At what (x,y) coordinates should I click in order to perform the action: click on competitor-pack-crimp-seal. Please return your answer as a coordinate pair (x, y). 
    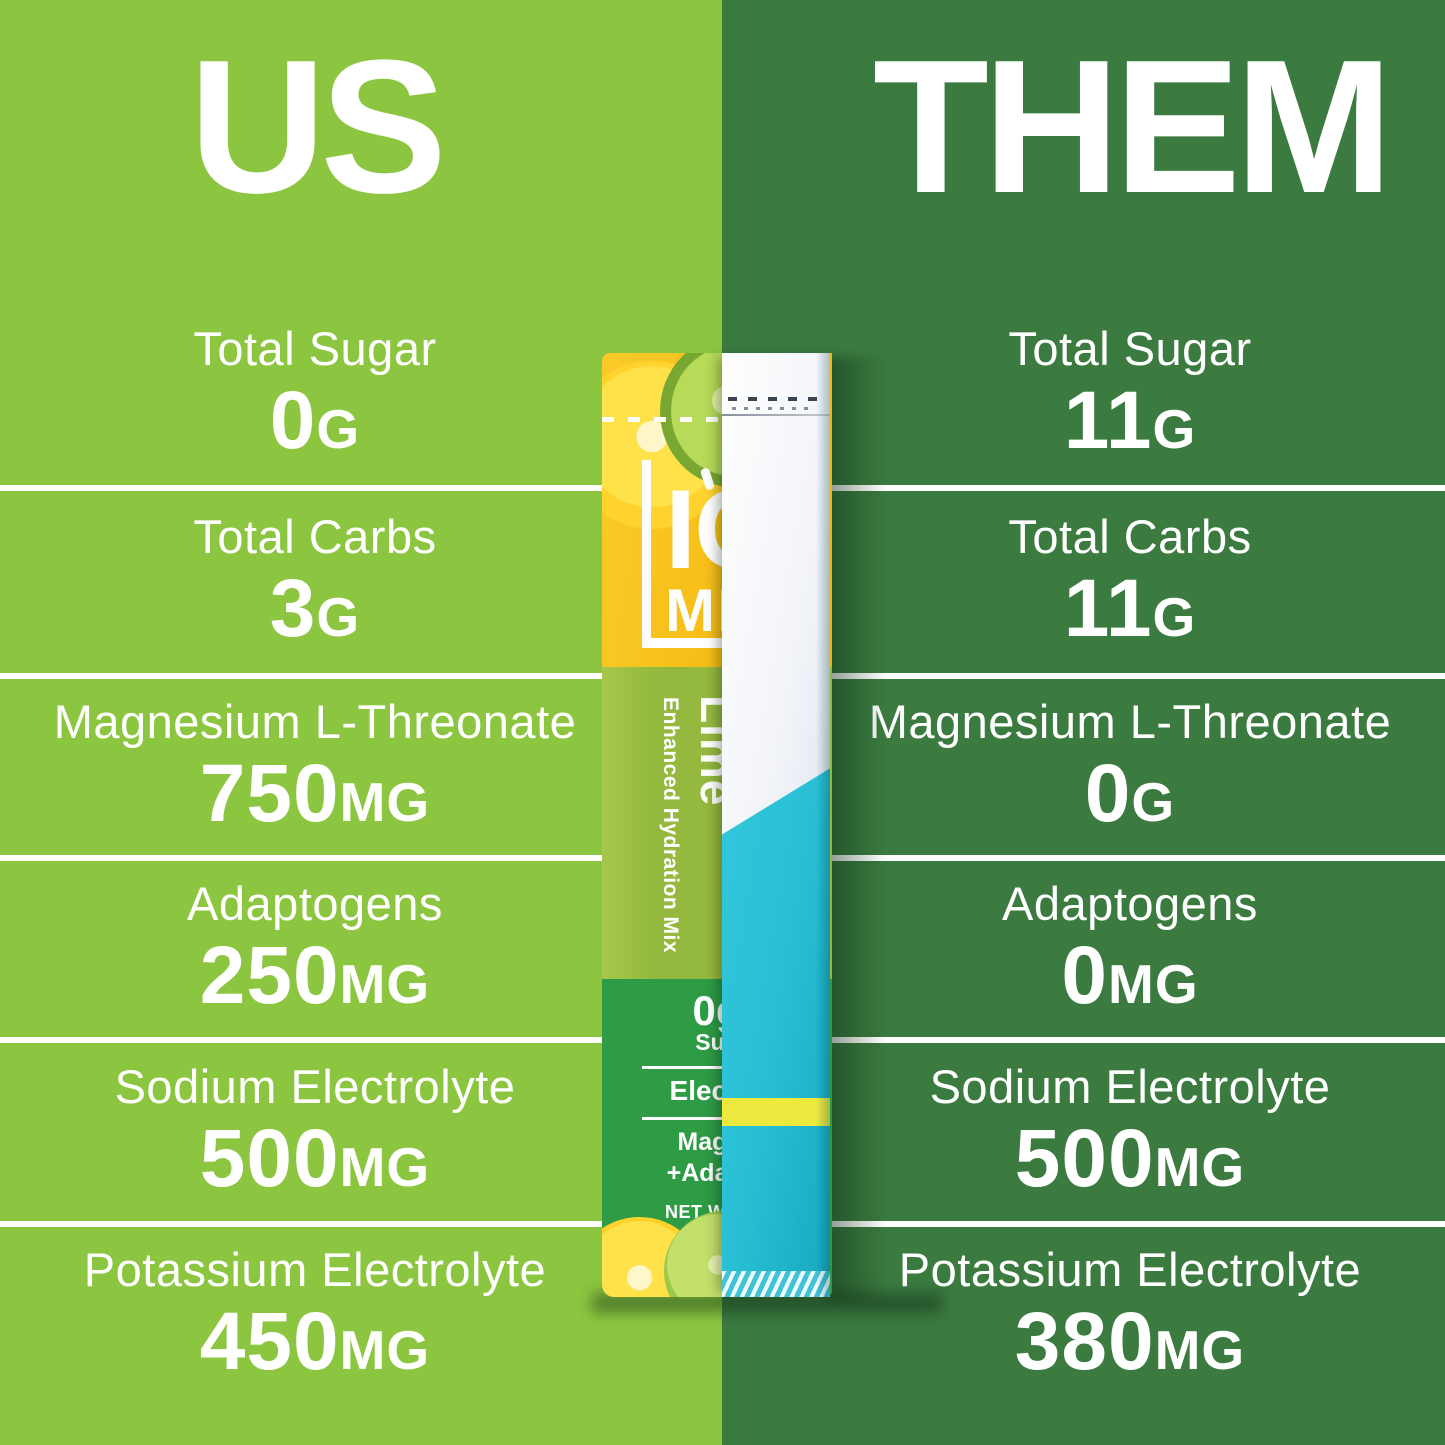
    Looking at the image, I should click on (776, 1284).